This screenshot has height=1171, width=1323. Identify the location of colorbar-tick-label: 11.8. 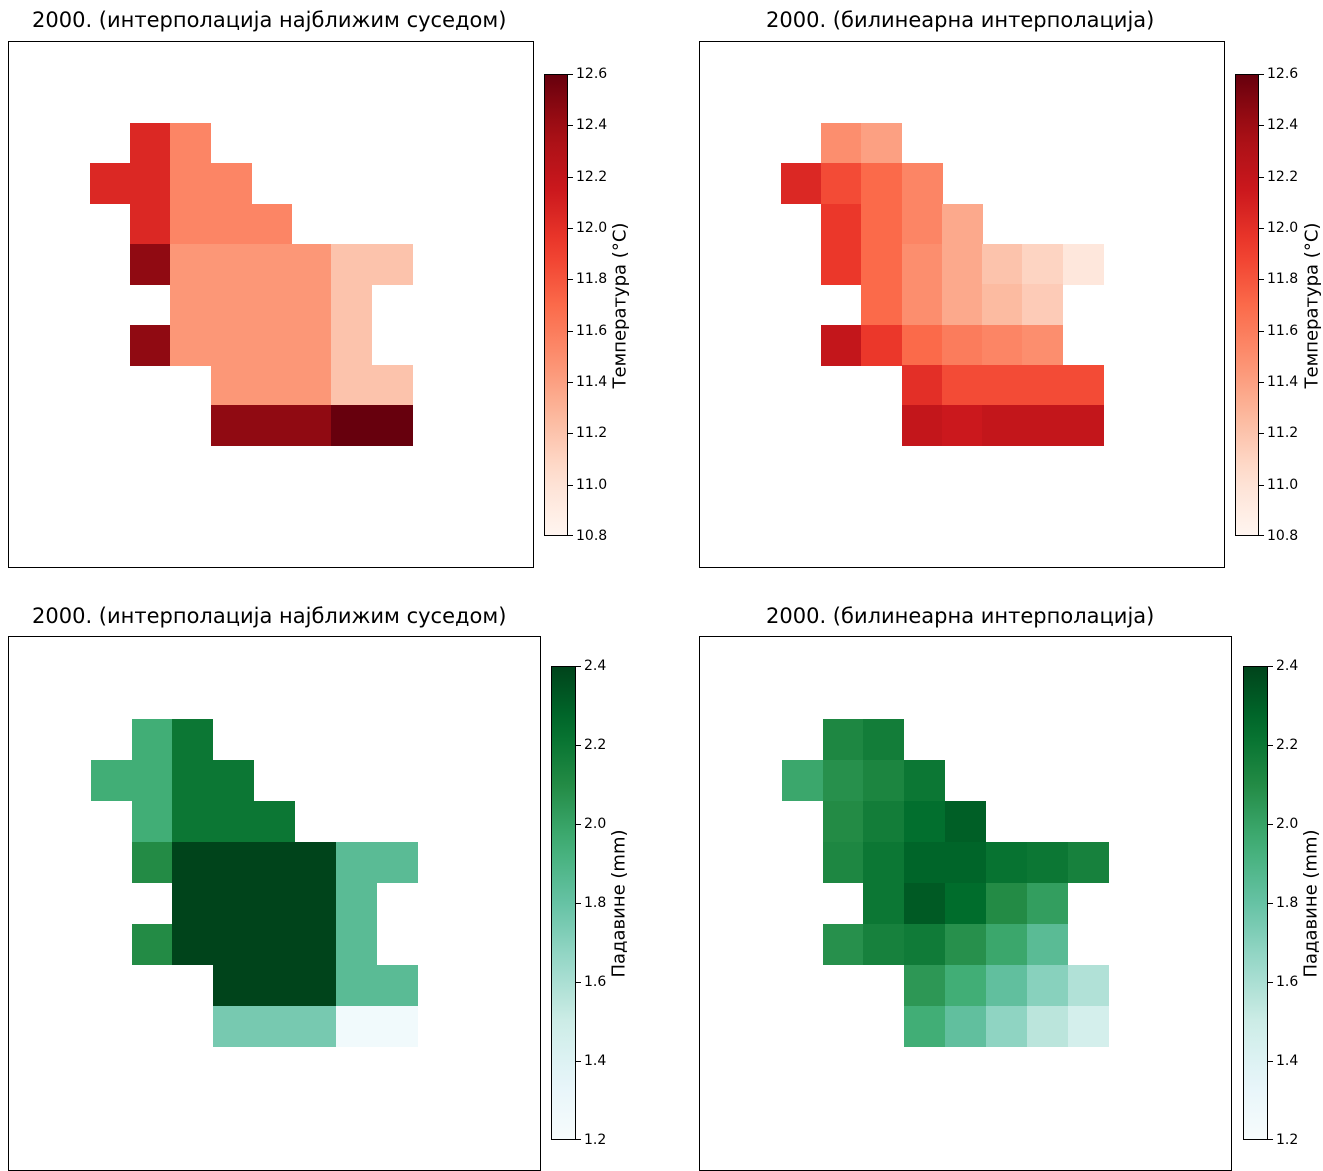
(1283, 279).